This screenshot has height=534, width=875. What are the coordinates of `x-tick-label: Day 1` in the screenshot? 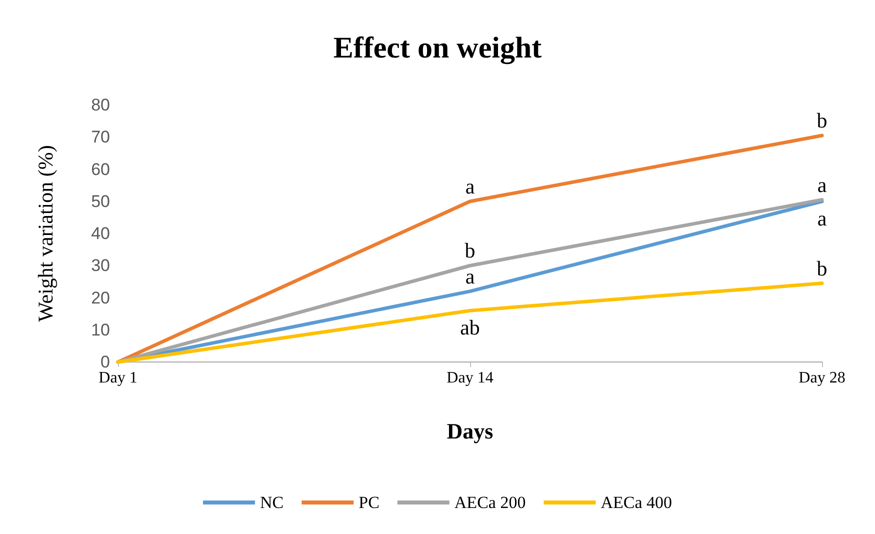 It's located at (118, 378).